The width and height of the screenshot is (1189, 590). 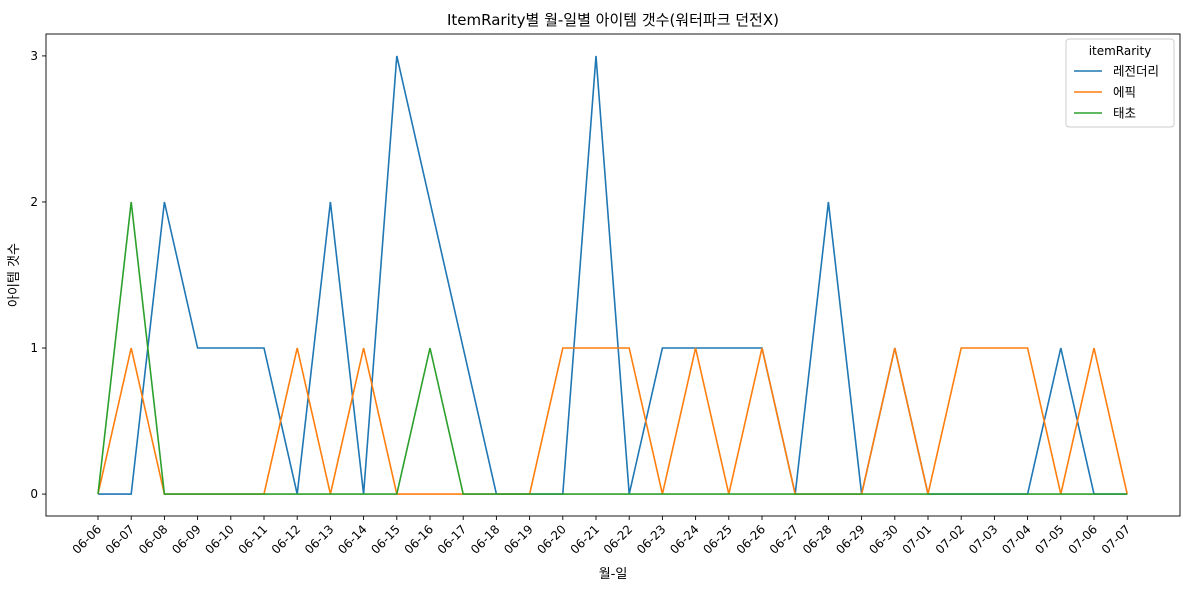 What do you see at coordinates (34, 202) in the screenshot?
I see `y-tick-label: 2` at bounding box center [34, 202].